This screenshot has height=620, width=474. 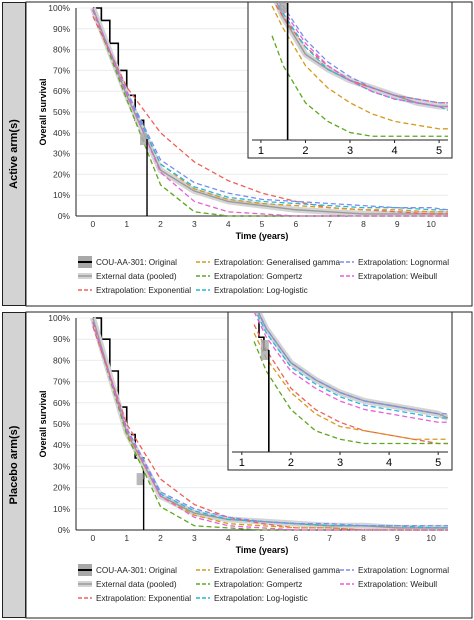 What do you see at coordinates (363, 224) in the screenshot?
I see `x-tick-label: 8` at bounding box center [363, 224].